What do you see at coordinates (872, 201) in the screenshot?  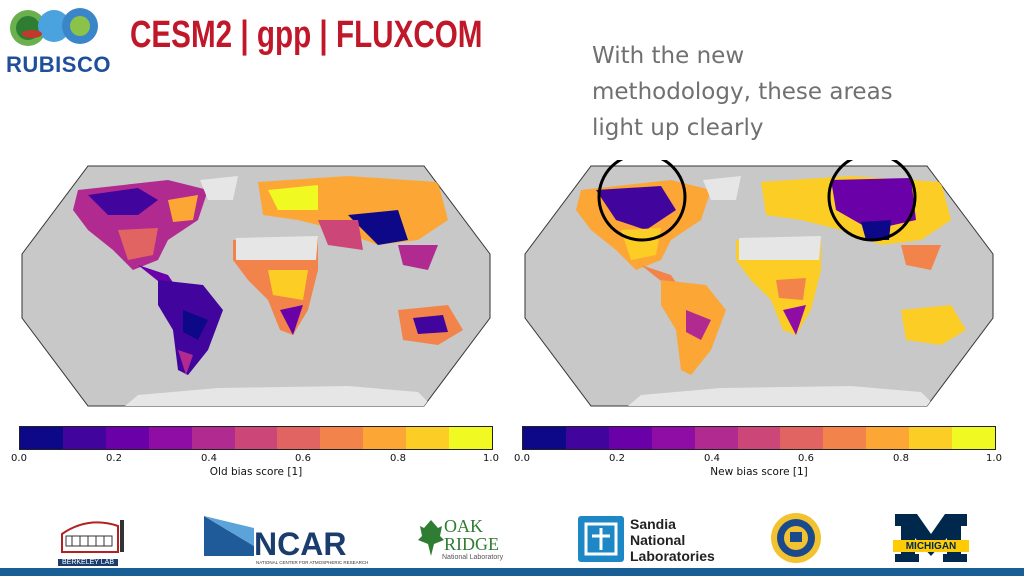 I see `highlight-circle-asia` at bounding box center [872, 201].